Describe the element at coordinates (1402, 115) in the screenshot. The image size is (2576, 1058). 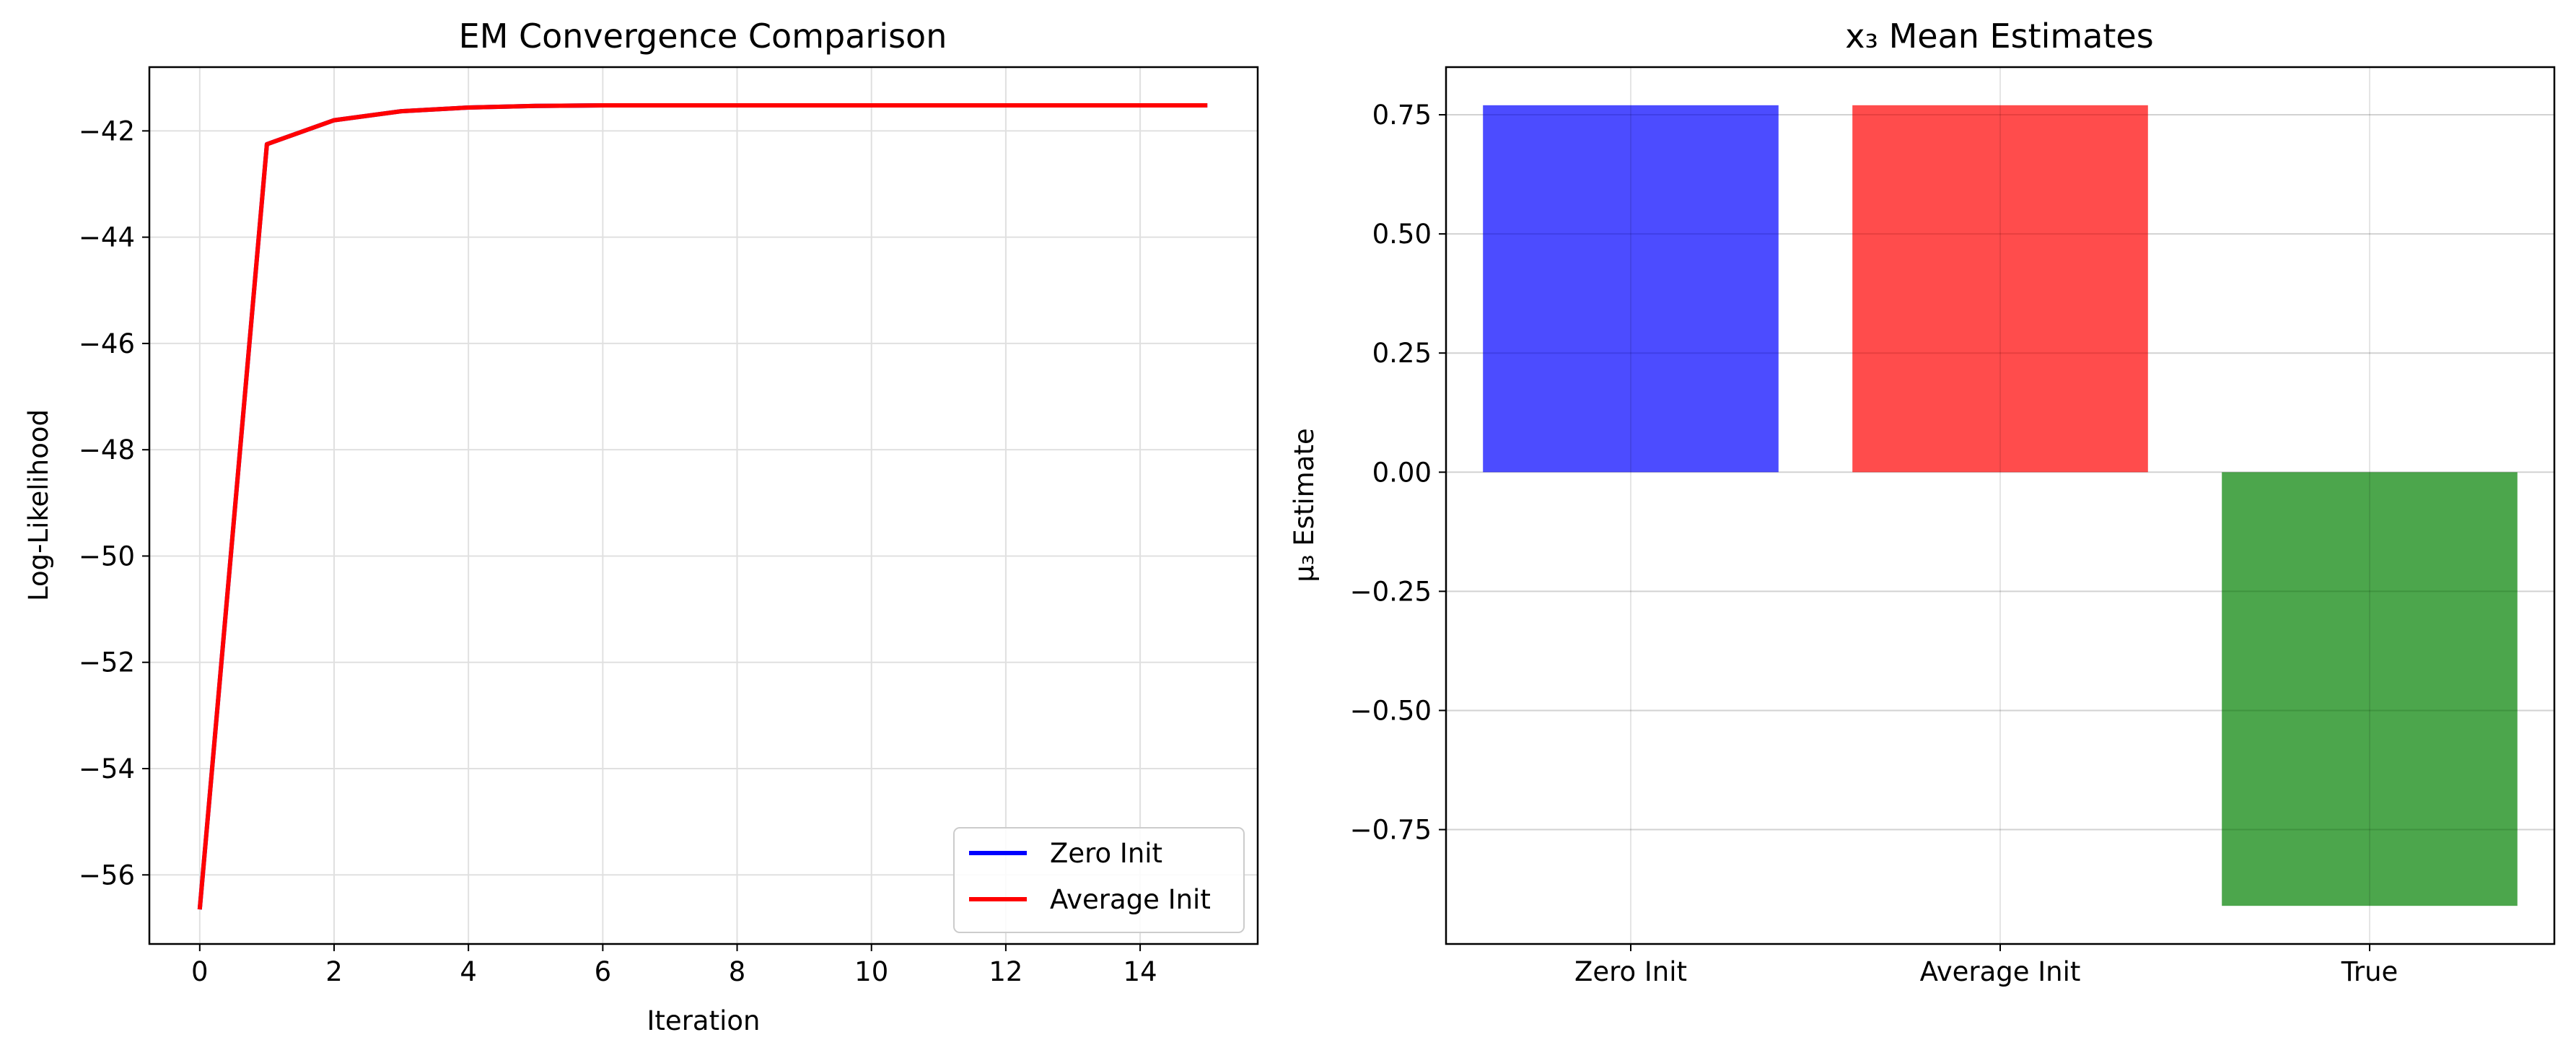
I see `y-tick-label: 0.75` at that location.